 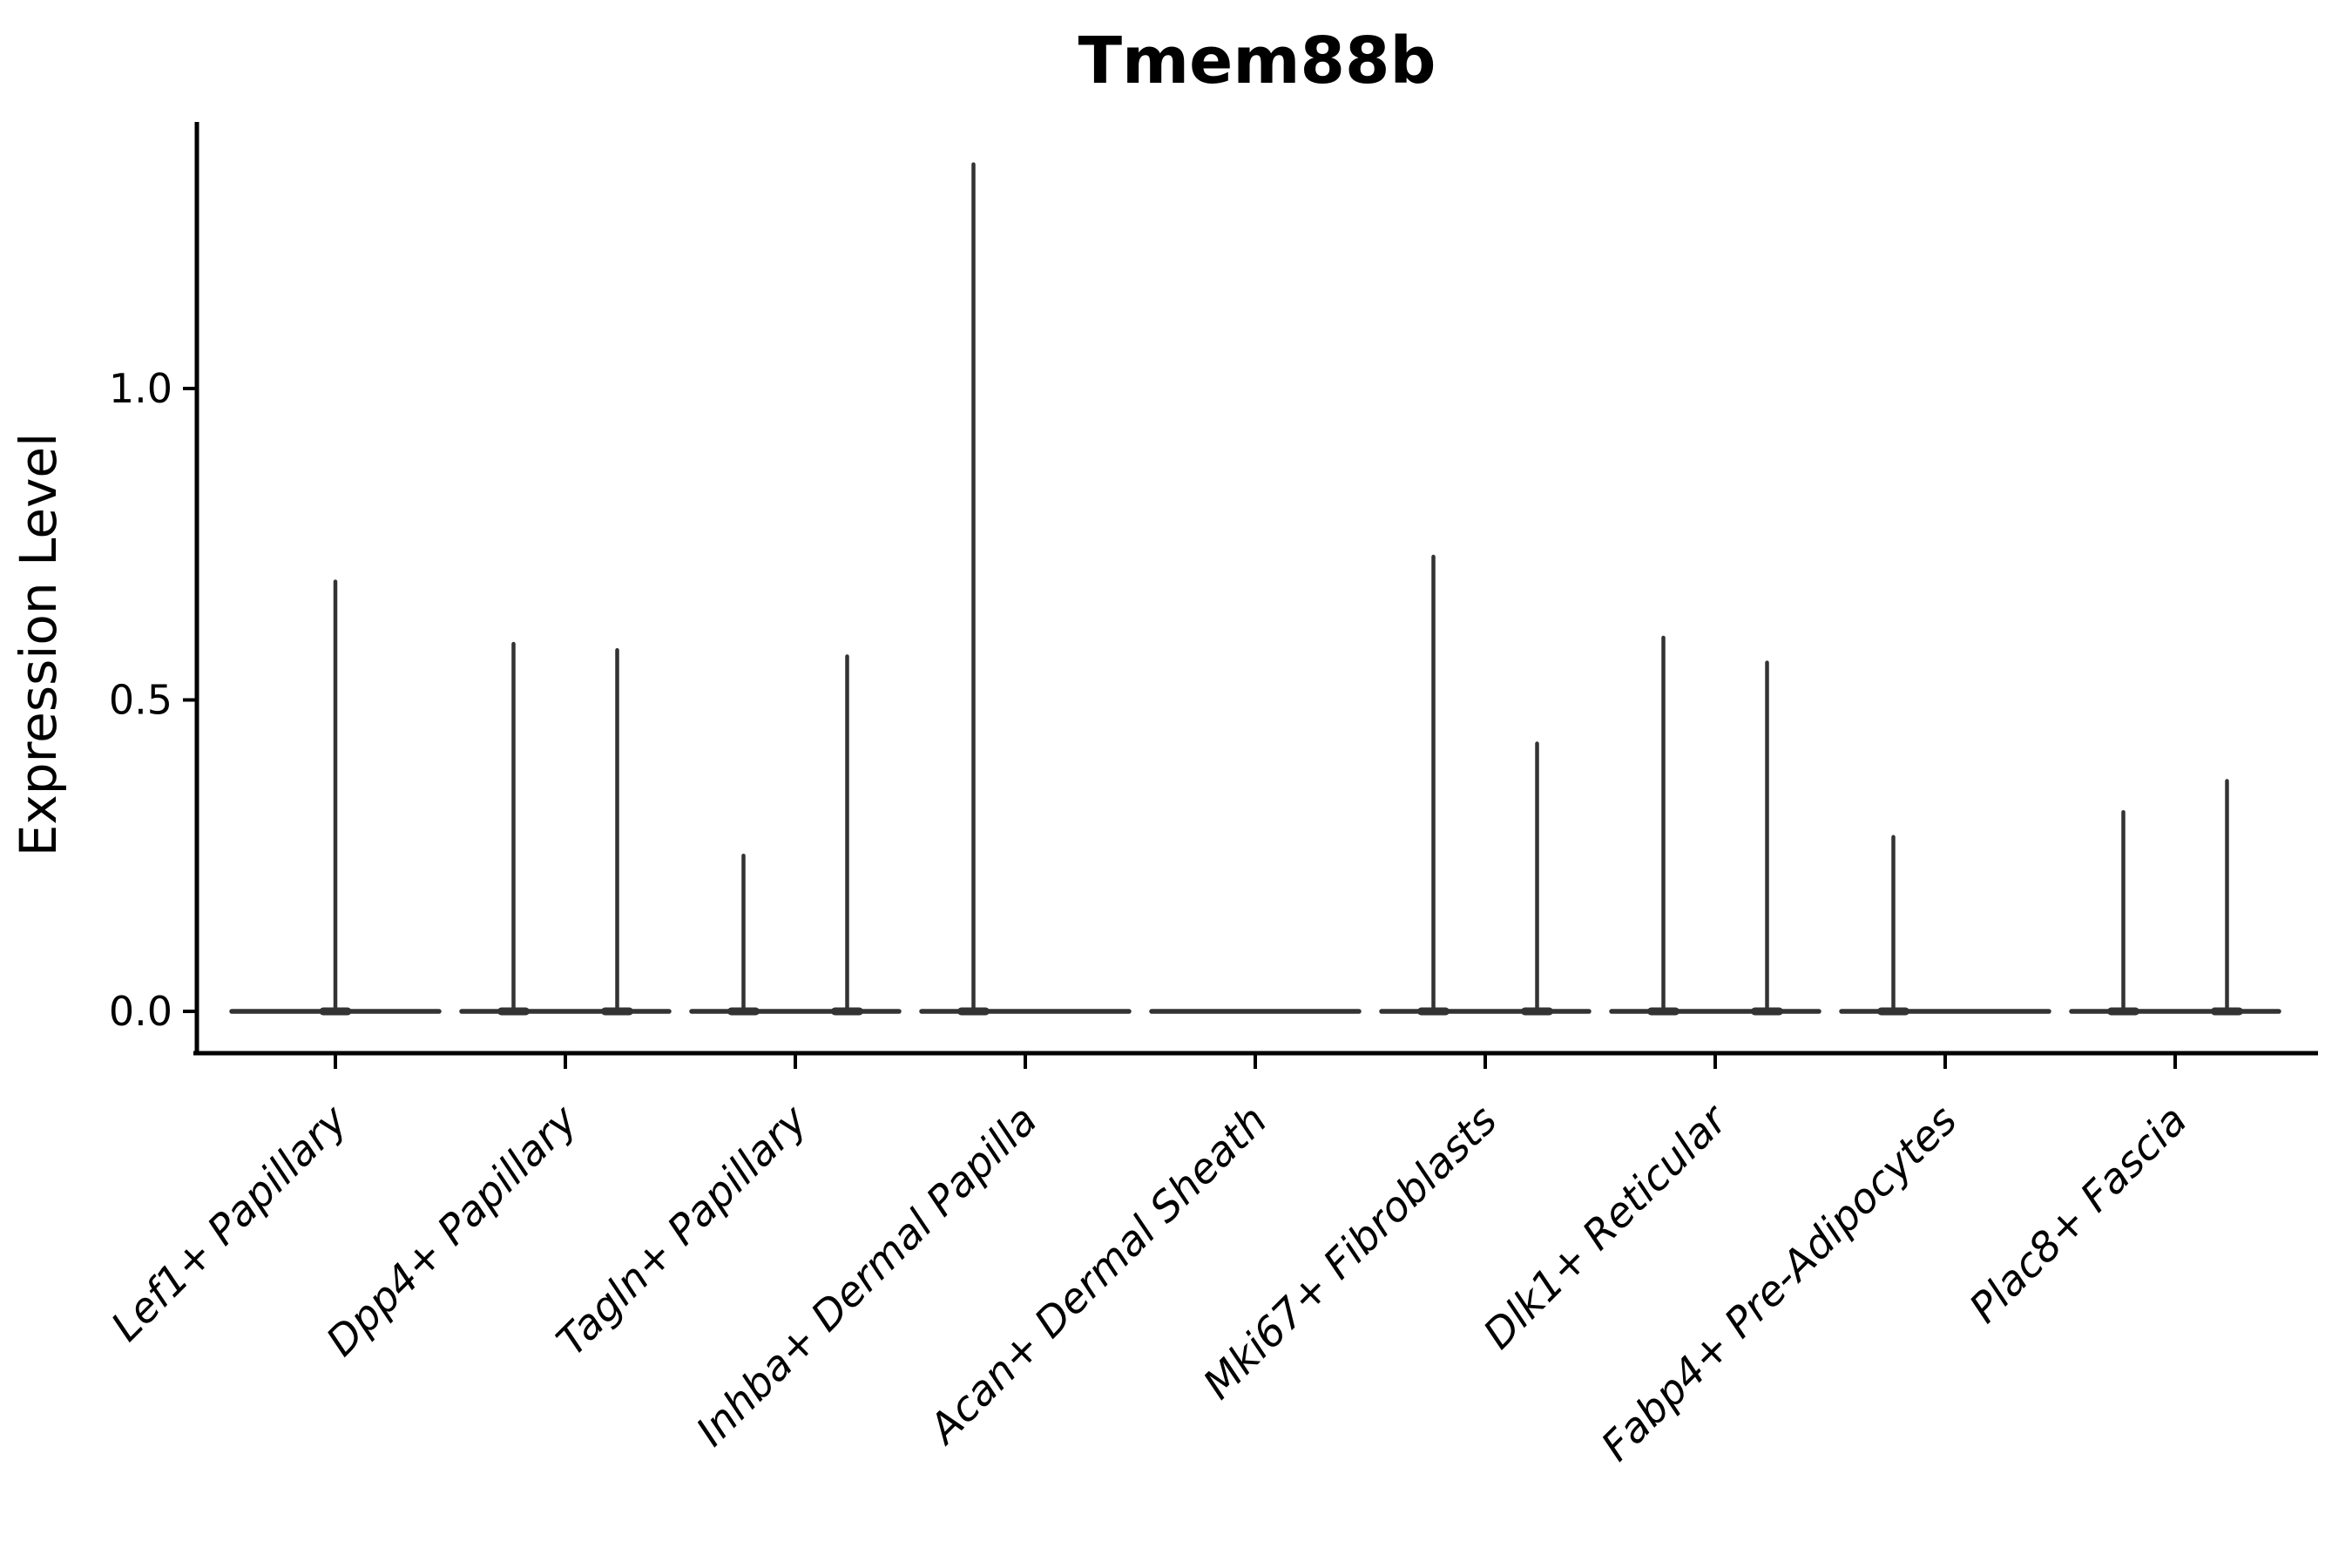 I want to click on x-tick-label: Dlk1+ Reticular, so click(x=1607, y=1227).